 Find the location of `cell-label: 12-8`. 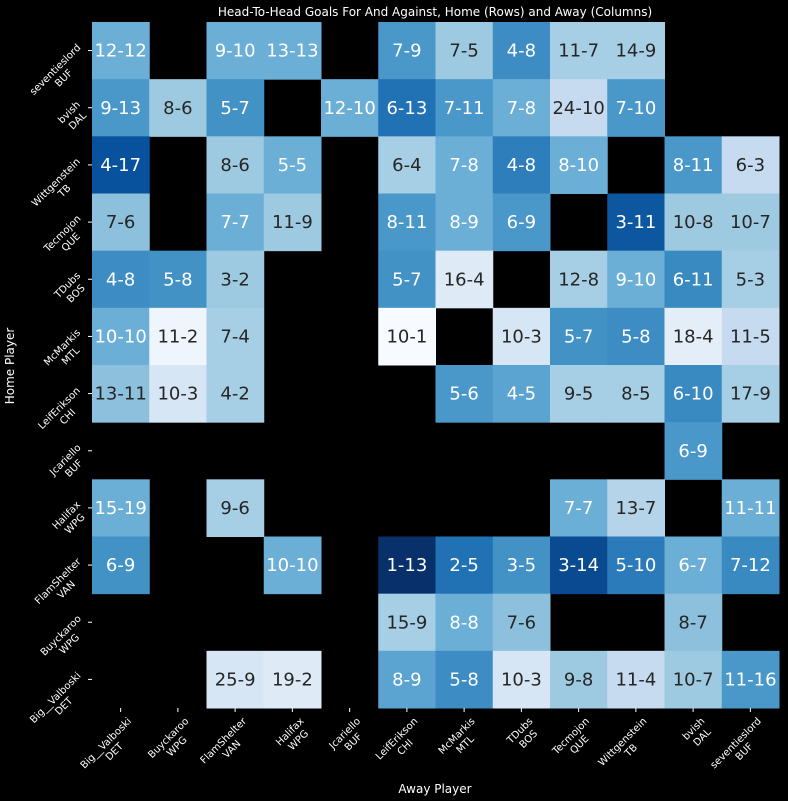

cell-label: 12-8 is located at coordinates (578, 279).